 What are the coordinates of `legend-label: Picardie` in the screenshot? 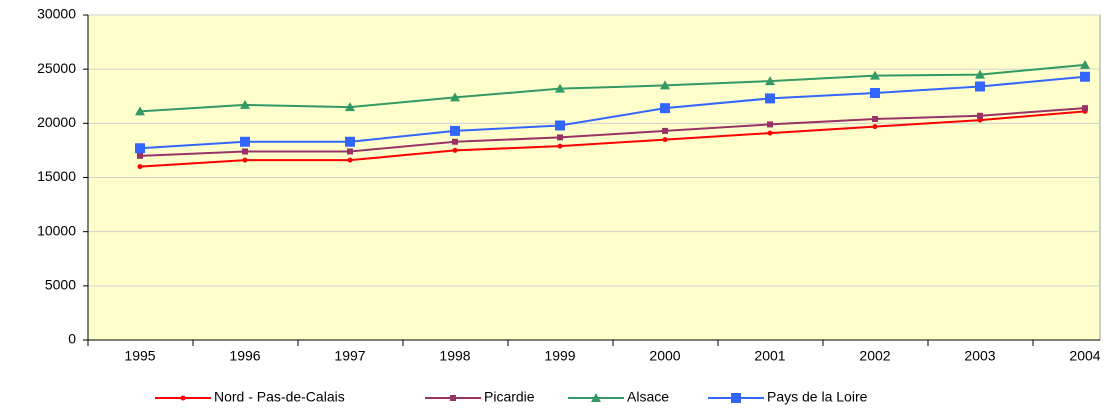 It's located at (509, 397).